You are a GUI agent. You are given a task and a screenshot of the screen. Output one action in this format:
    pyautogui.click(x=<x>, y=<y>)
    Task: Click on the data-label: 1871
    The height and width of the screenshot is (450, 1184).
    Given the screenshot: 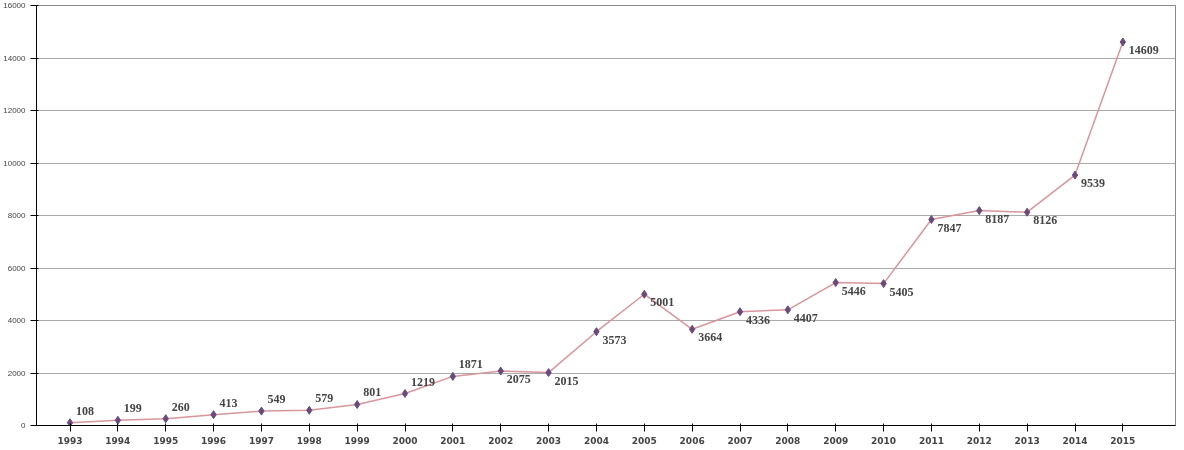 What is the action you would take?
    pyautogui.click(x=470, y=364)
    